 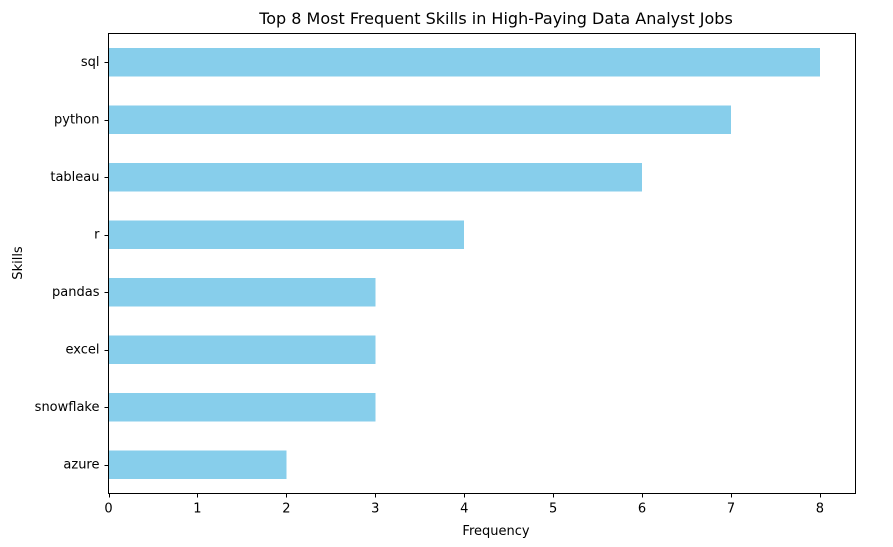 I want to click on y-tick-label-tableau: tableau, so click(x=74, y=177).